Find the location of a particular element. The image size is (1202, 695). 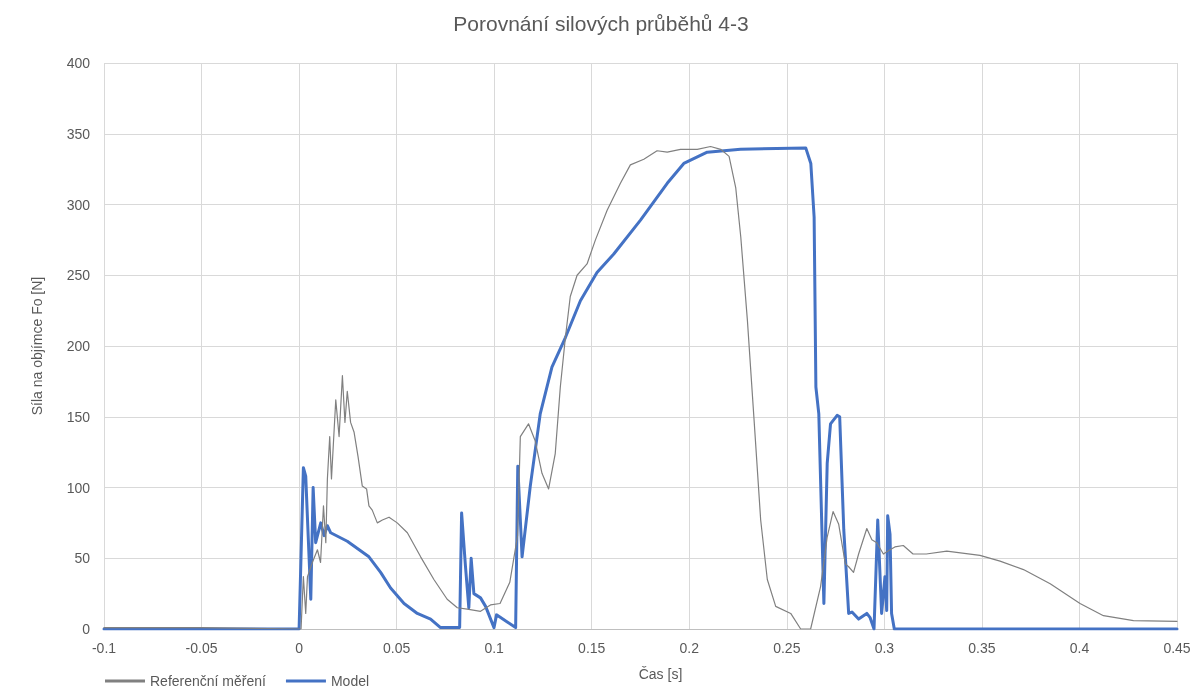

y-tick-label: 350 is located at coordinates (78, 133).